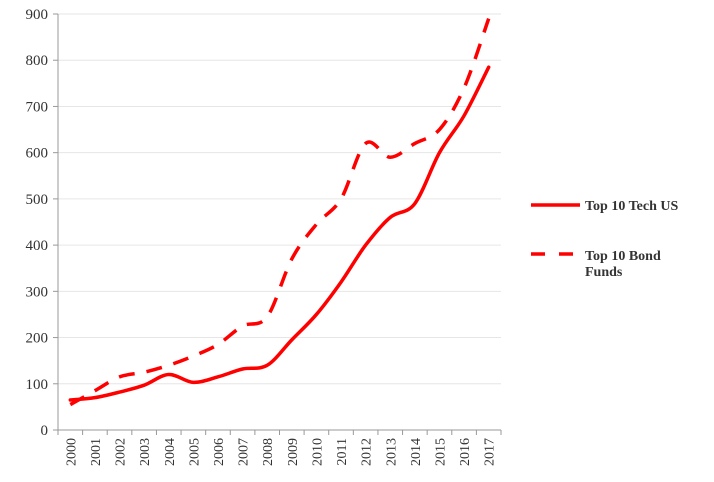  I want to click on y-tick-label: 200, so click(37, 339).